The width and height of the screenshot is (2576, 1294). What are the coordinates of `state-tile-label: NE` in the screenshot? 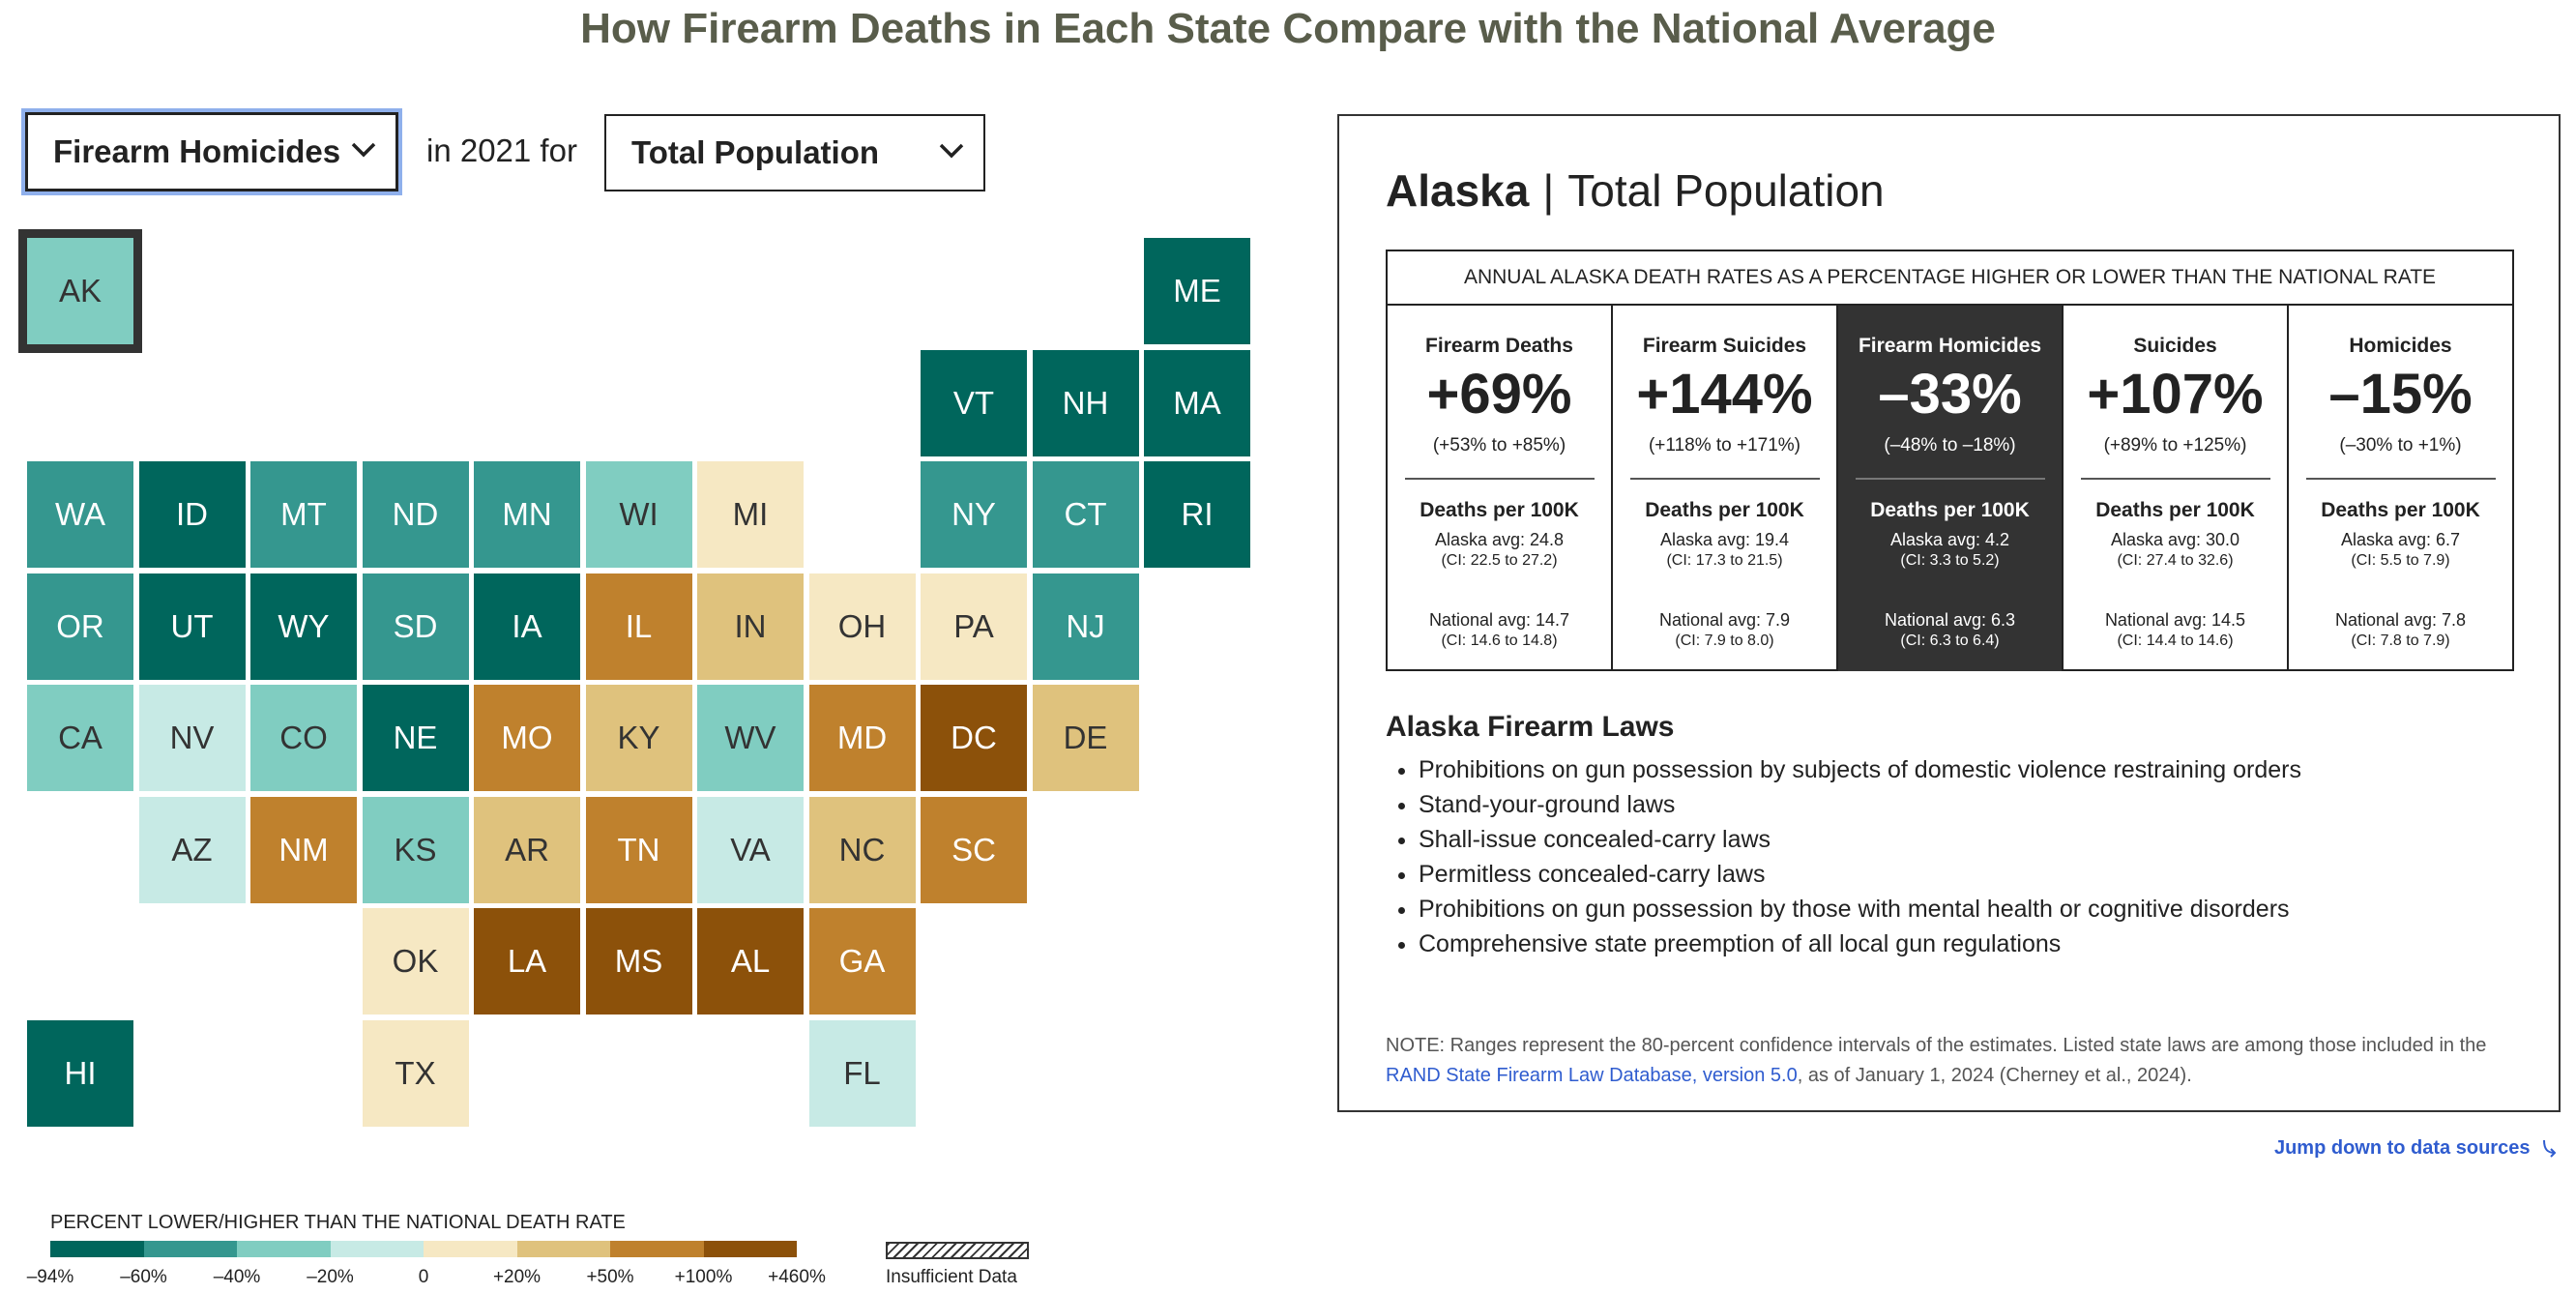 It's located at (415, 737).